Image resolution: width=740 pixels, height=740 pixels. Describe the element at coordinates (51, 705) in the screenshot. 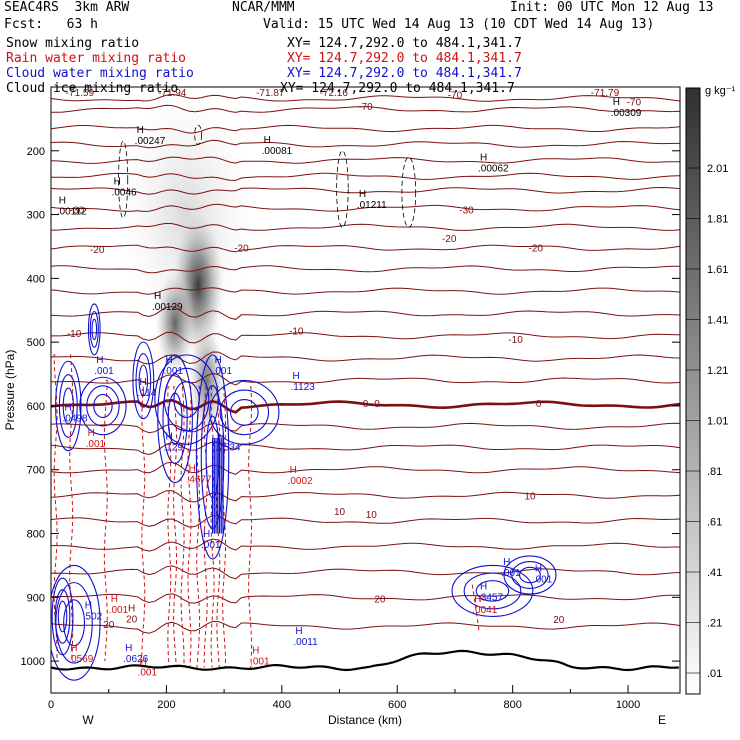

I see `x-tick-label: 0` at that location.